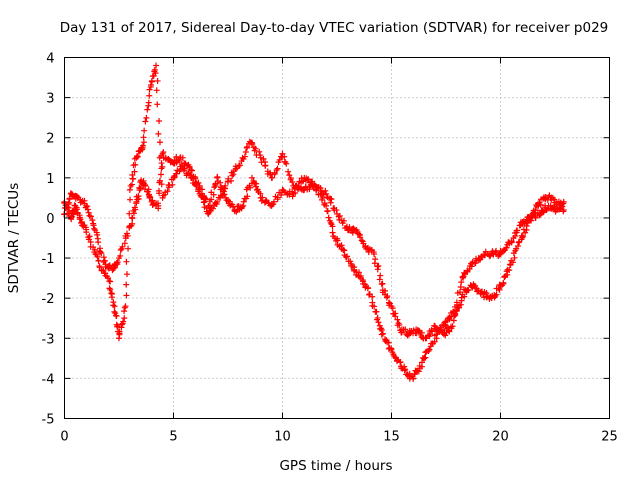 The width and height of the screenshot is (640, 480). I want to click on x-axis-label: GPS time / hours, so click(335, 466).